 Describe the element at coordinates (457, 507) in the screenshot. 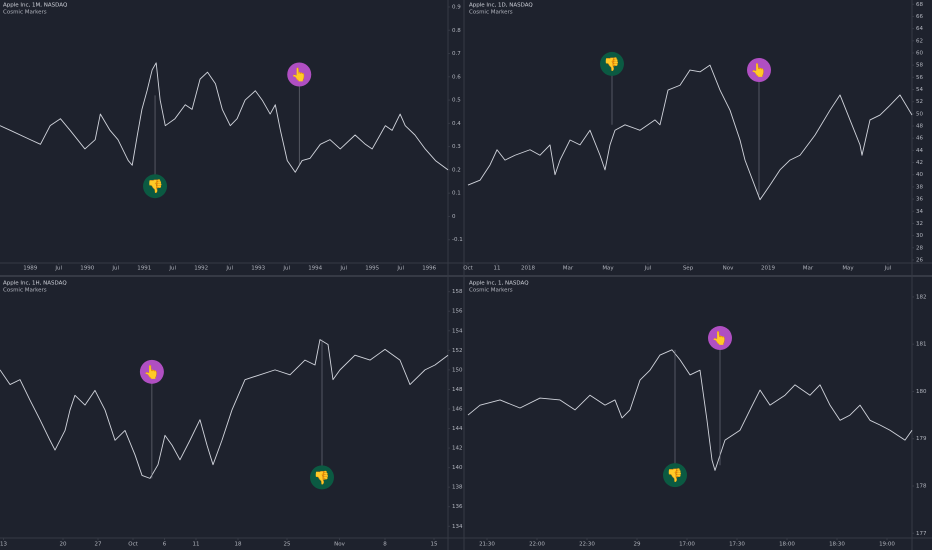

I see `y-tick-label: 136` at that location.